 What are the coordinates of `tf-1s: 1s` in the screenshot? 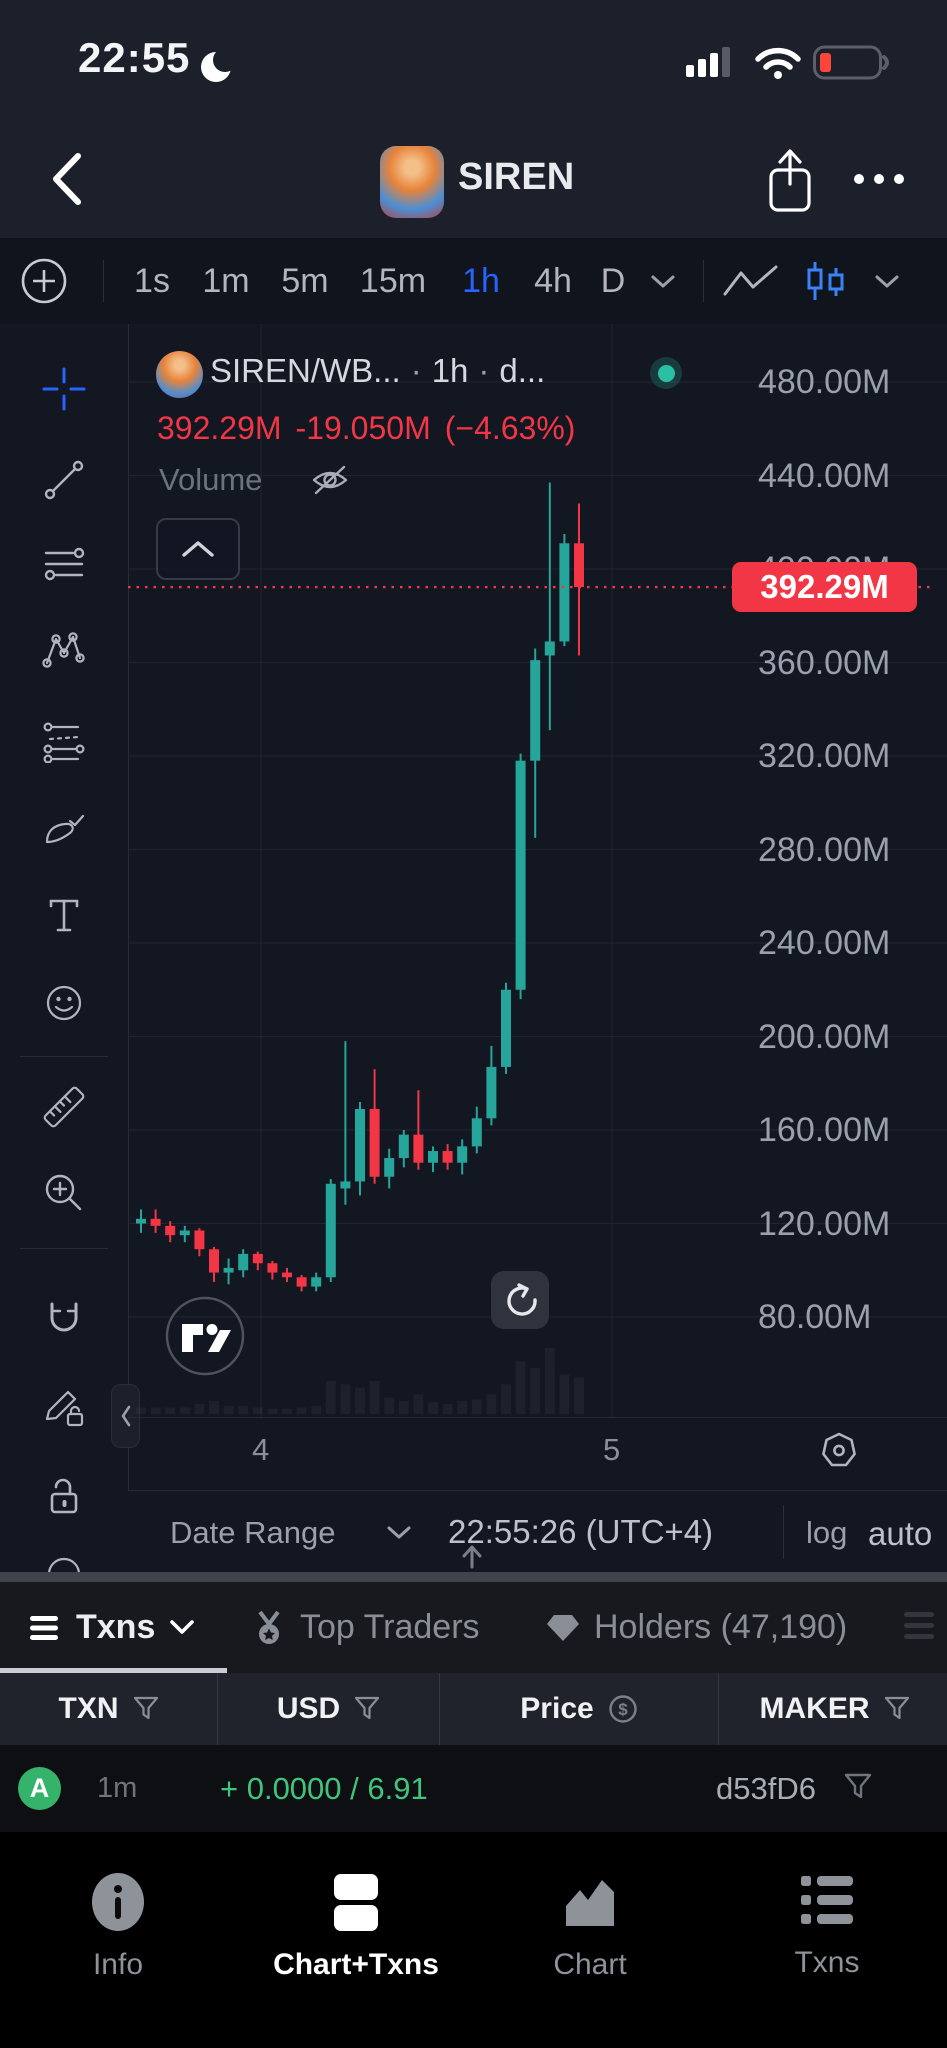 It's located at (152, 281).